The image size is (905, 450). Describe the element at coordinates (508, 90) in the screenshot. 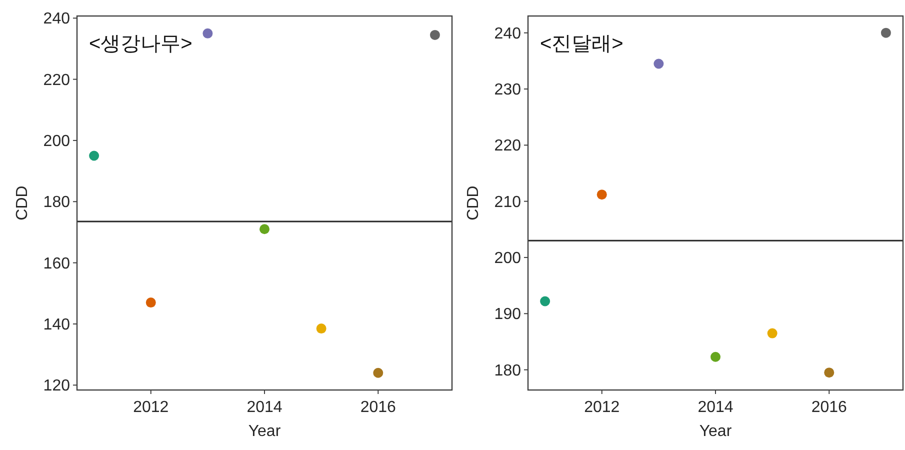

I see `y-tick-label: 230` at that location.